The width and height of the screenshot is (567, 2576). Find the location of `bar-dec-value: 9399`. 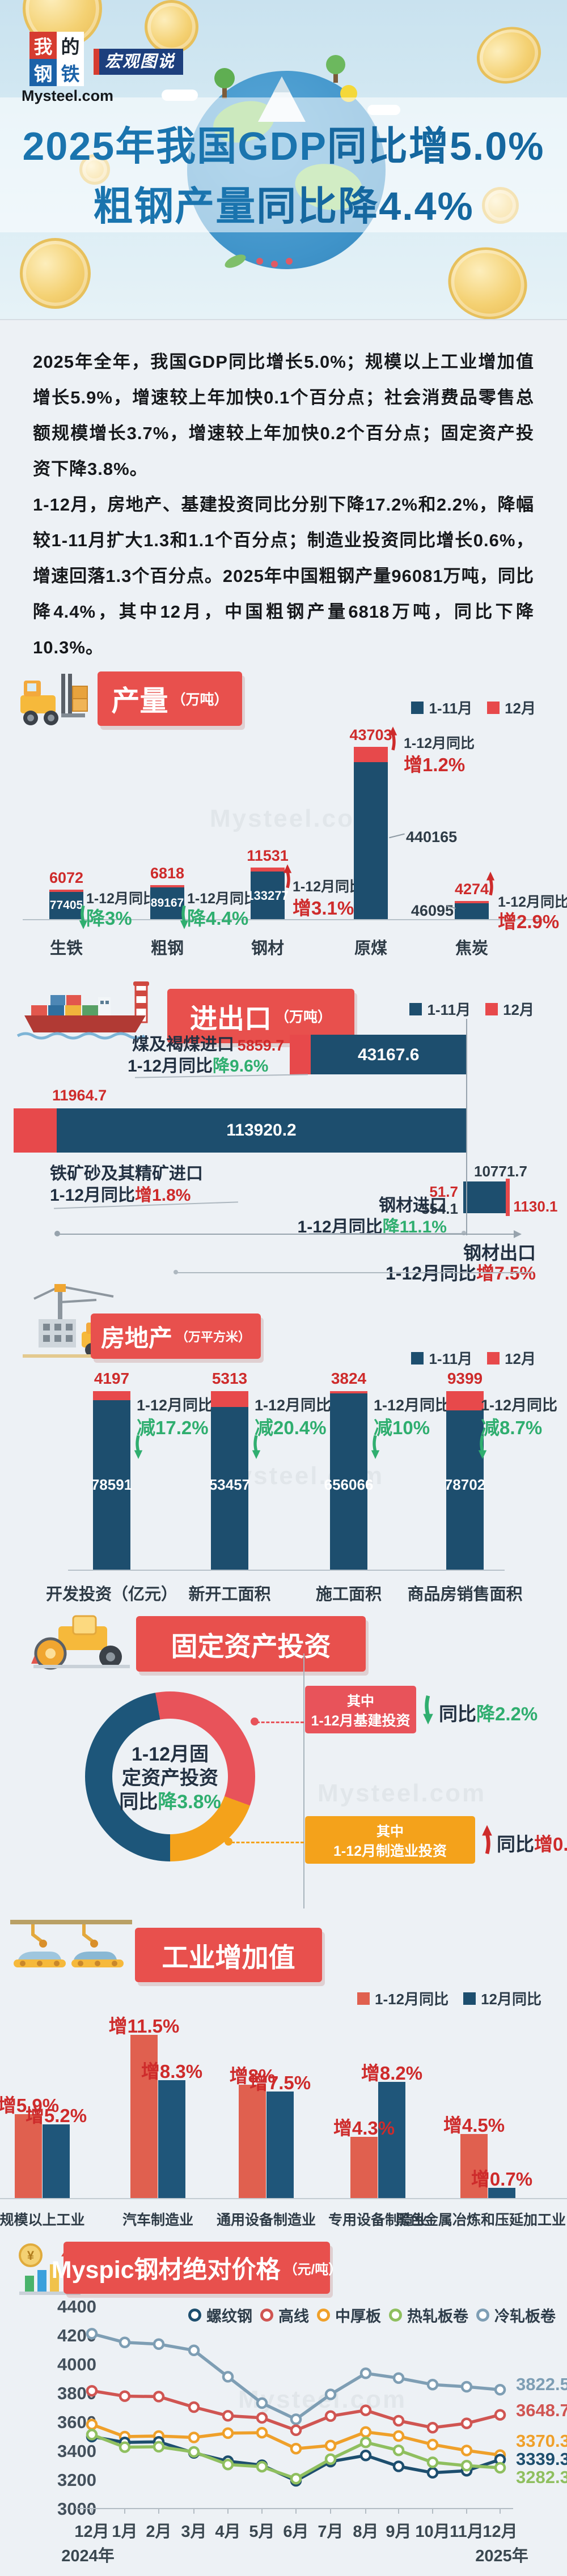

bar-dec-value: 9399 is located at coordinates (465, 1378).